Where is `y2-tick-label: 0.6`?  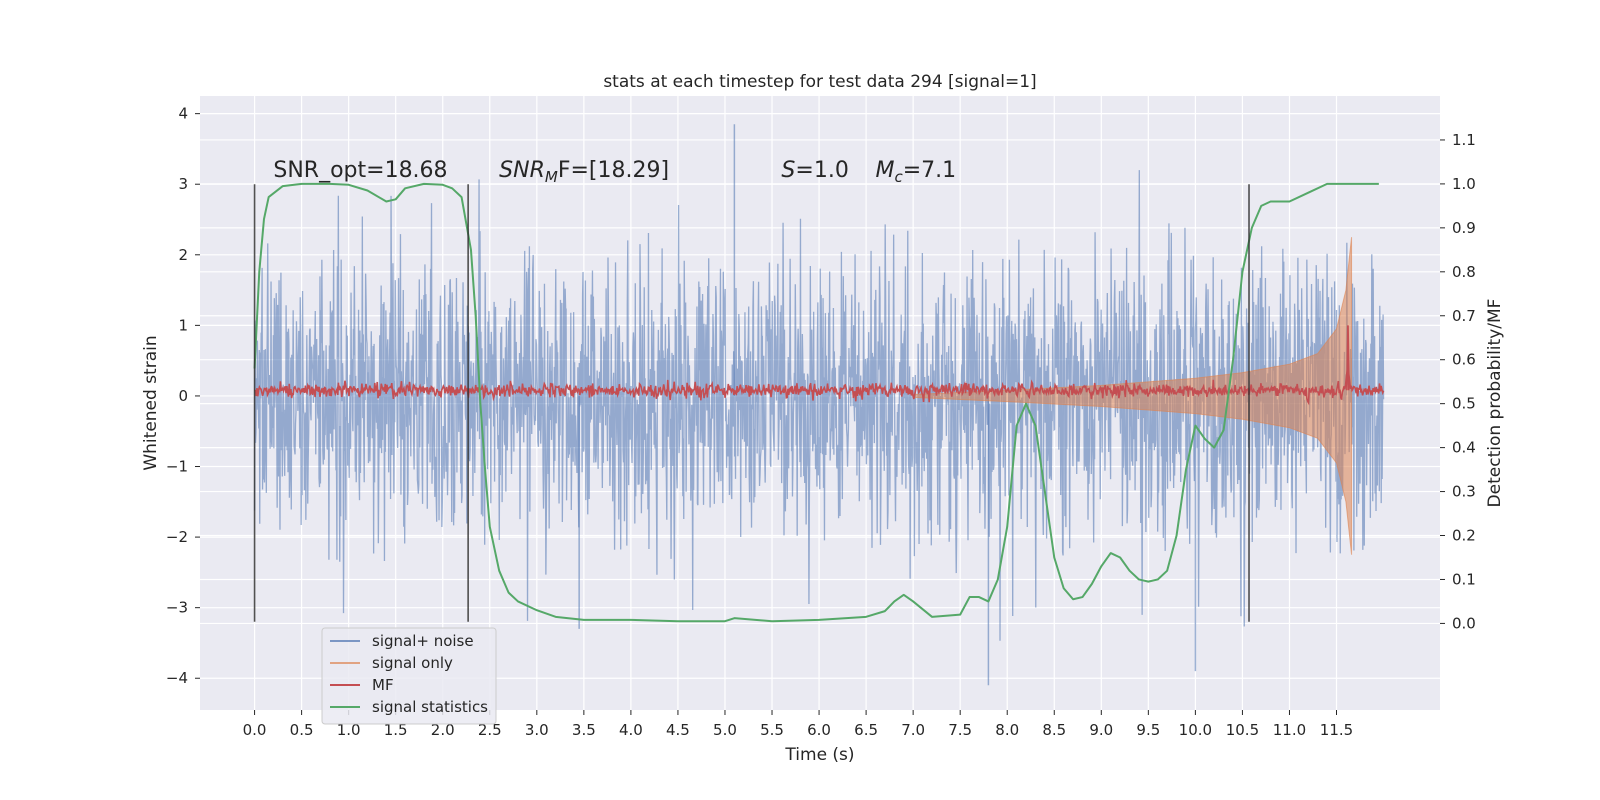 y2-tick-label: 0.6 is located at coordinates (1464, 360).